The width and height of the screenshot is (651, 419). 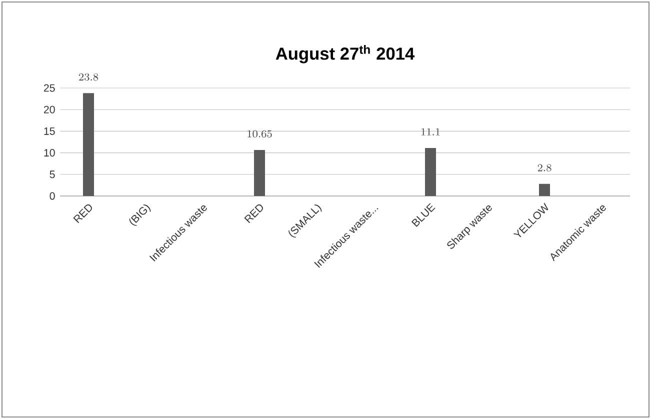 What do you see at coordinates (49, 110) in the screenshot?
I see `y-tick-label: 20` at bounding box center [49, 110].